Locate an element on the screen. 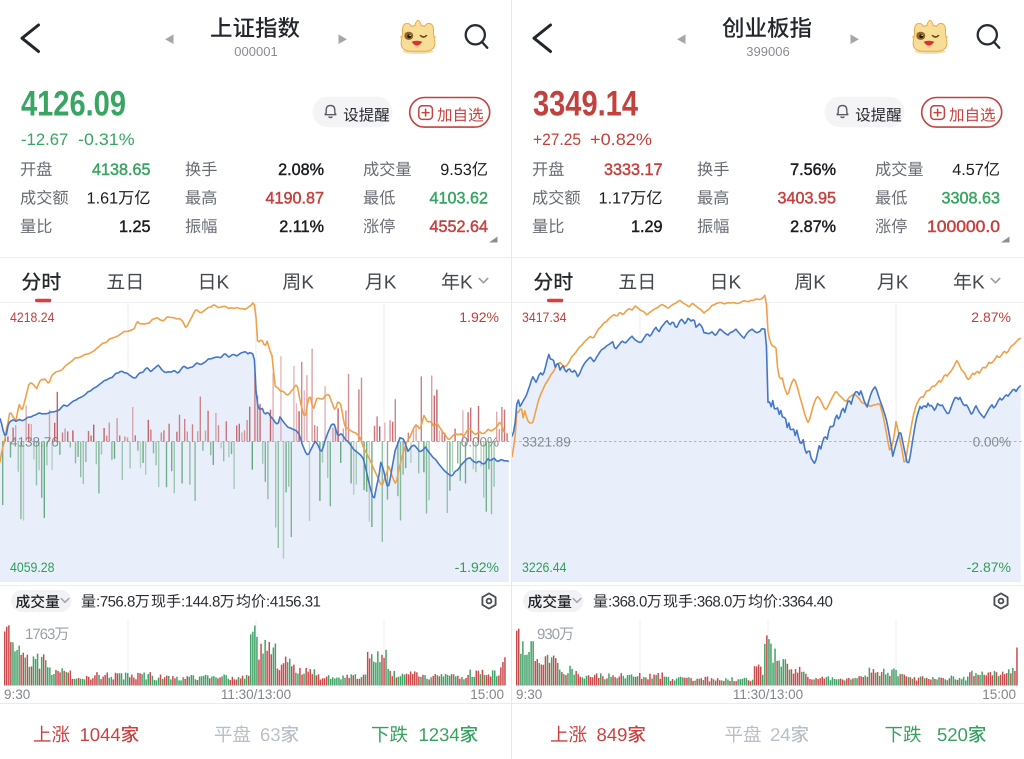 This screenshot has width=1024, height=759. svg-text: -1.92% is located at coordinates (477, 567).